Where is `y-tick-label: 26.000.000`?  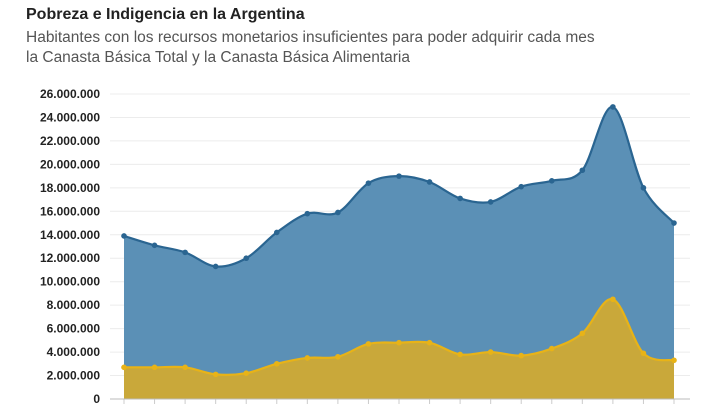 y-tick-label: 26.000.000 is located at coordinates (70, 94).